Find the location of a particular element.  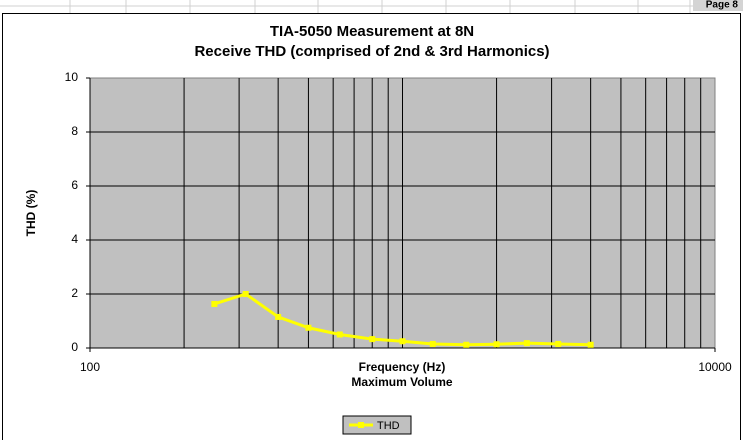

x-tick-label: 10000 is located at coordinates (715, 367).